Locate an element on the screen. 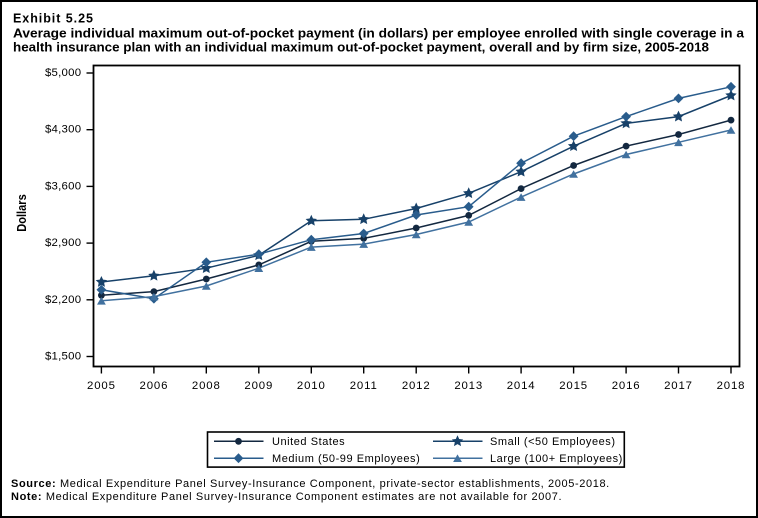 The height and width of the screenshot is (518, 758). svg-text: $2,900 is located at coordinates (63, 243).